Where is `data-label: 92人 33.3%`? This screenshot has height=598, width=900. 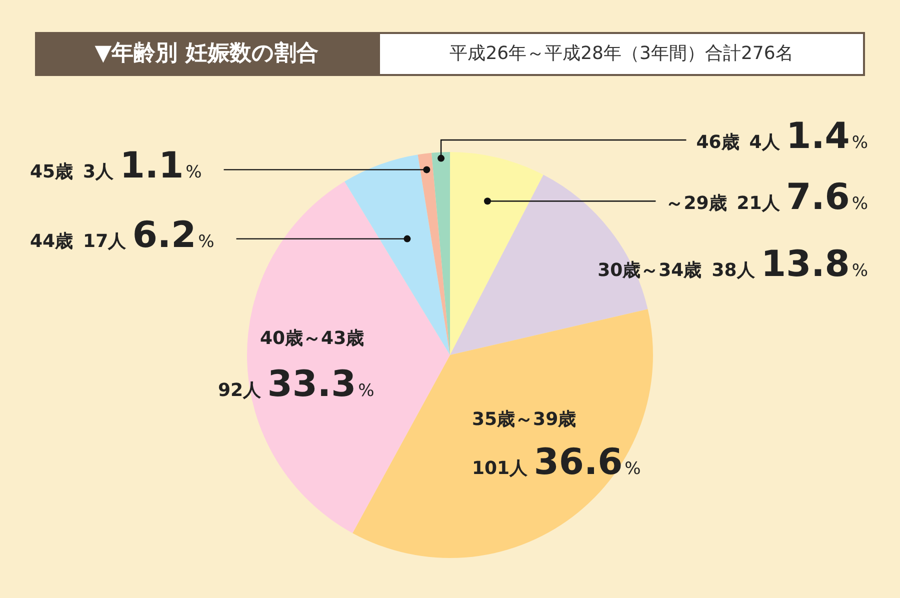
data-label: 92人 33.3% is located at coordinates (296, 384).